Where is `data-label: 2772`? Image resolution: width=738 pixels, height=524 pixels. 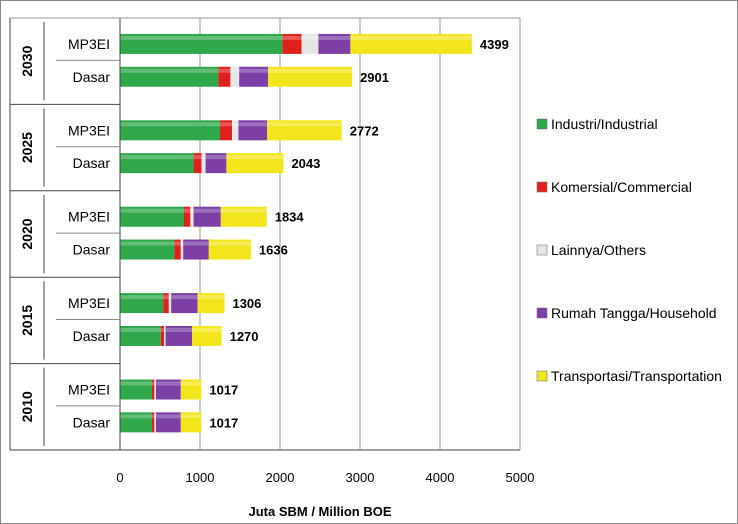 data-label: 2772 is located at coordinates (364, 130).